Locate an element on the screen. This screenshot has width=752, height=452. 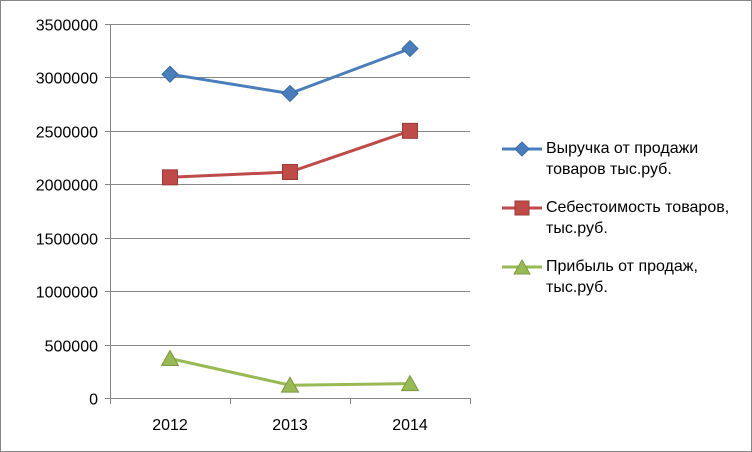
legend-label-revenue: Выручка от продажи товаров тыс.руб. is located at coordinates (622, 159).